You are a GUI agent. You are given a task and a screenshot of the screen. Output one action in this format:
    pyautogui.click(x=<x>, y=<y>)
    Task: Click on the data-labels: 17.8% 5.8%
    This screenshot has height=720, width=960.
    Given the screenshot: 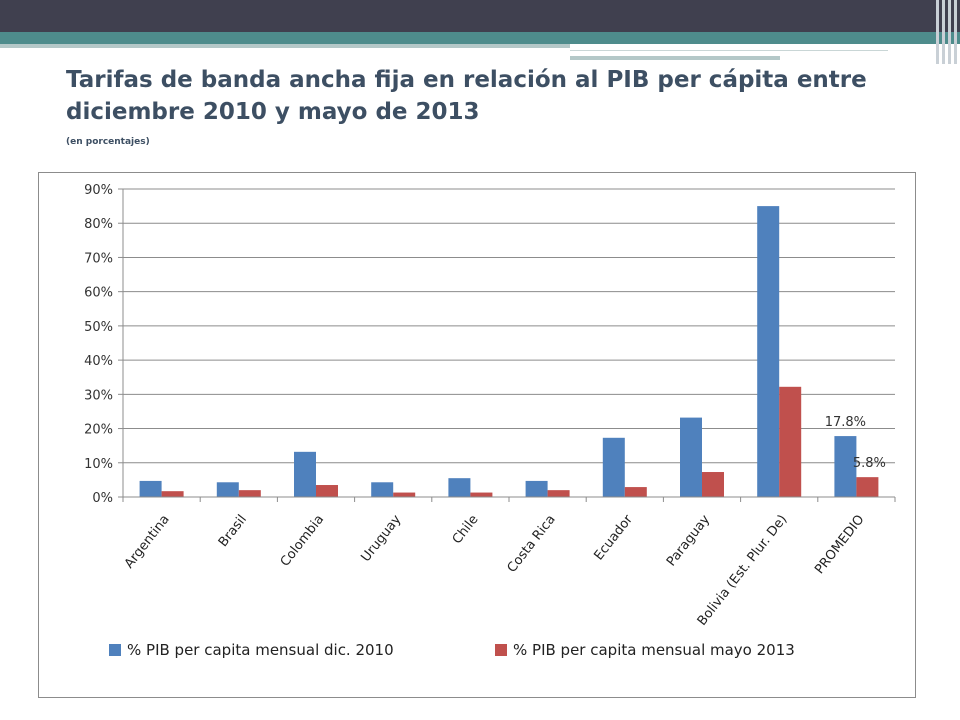 What is the action you would take?
    pyautogui.click(x=855, y=443)
    